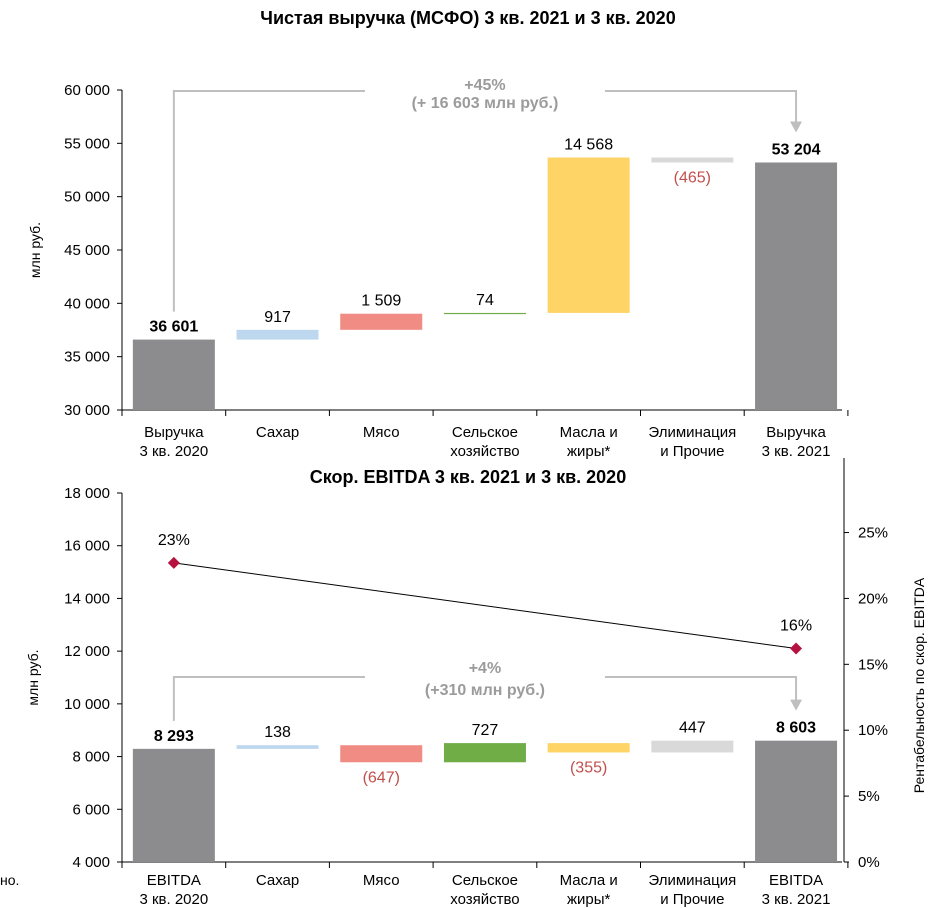  What do you see at coordinates (869, 862) in the screenshot?
I see `chart-2-y2-tick-label: 0%` at bounding box center [869, 862].